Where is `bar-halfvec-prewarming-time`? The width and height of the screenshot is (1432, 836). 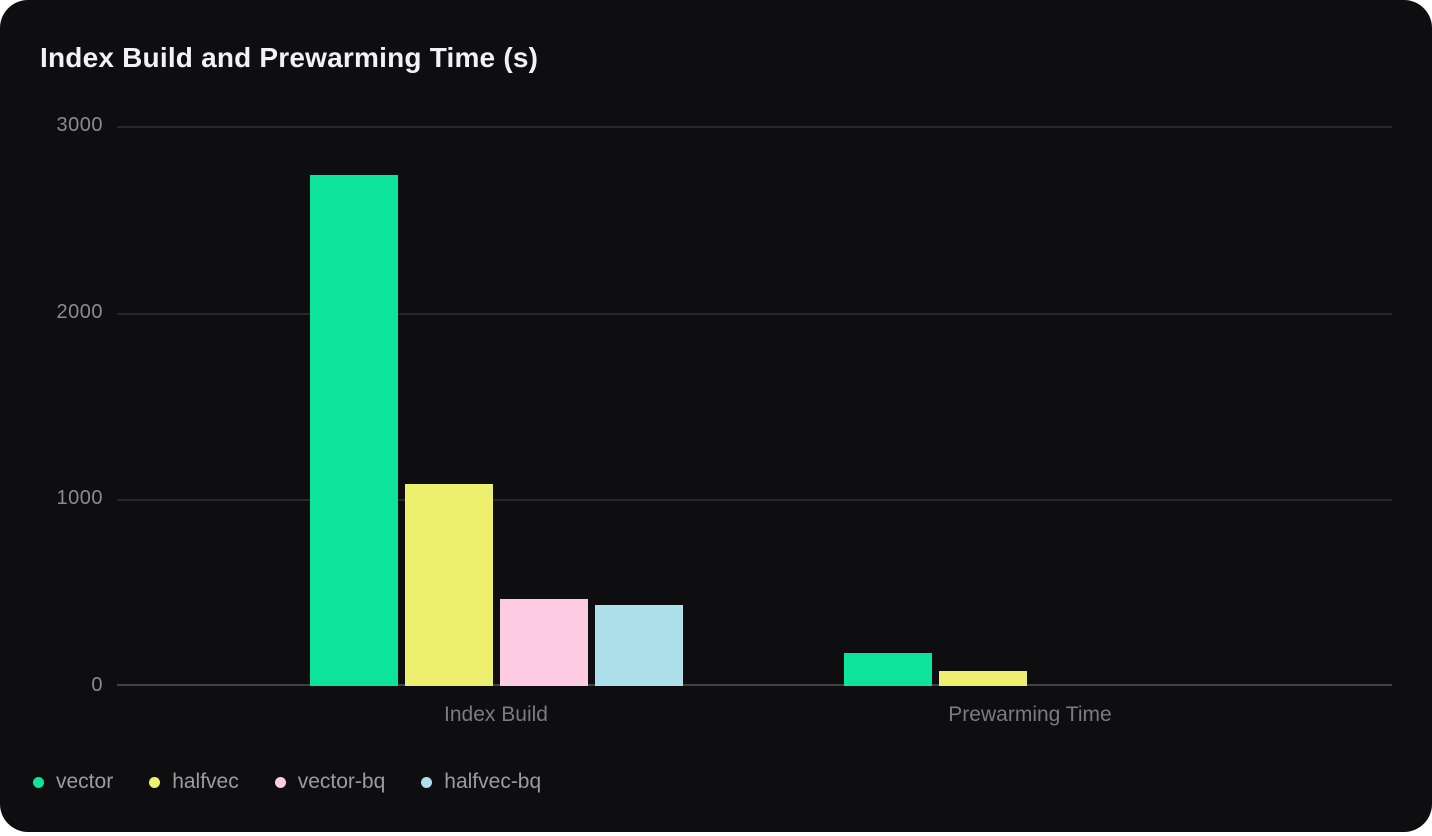 bar-halfvec-prewarming-time is located at coordinates (982, 678).